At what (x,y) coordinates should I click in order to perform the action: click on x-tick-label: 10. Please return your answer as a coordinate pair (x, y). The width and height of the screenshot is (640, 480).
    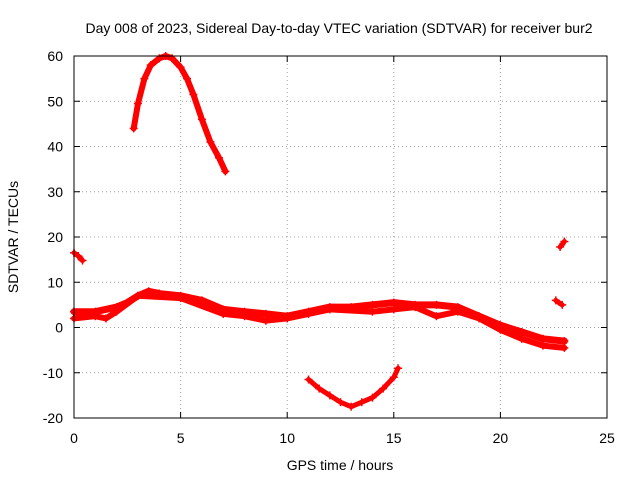
    Looking at the image, I should click on (287, 438).